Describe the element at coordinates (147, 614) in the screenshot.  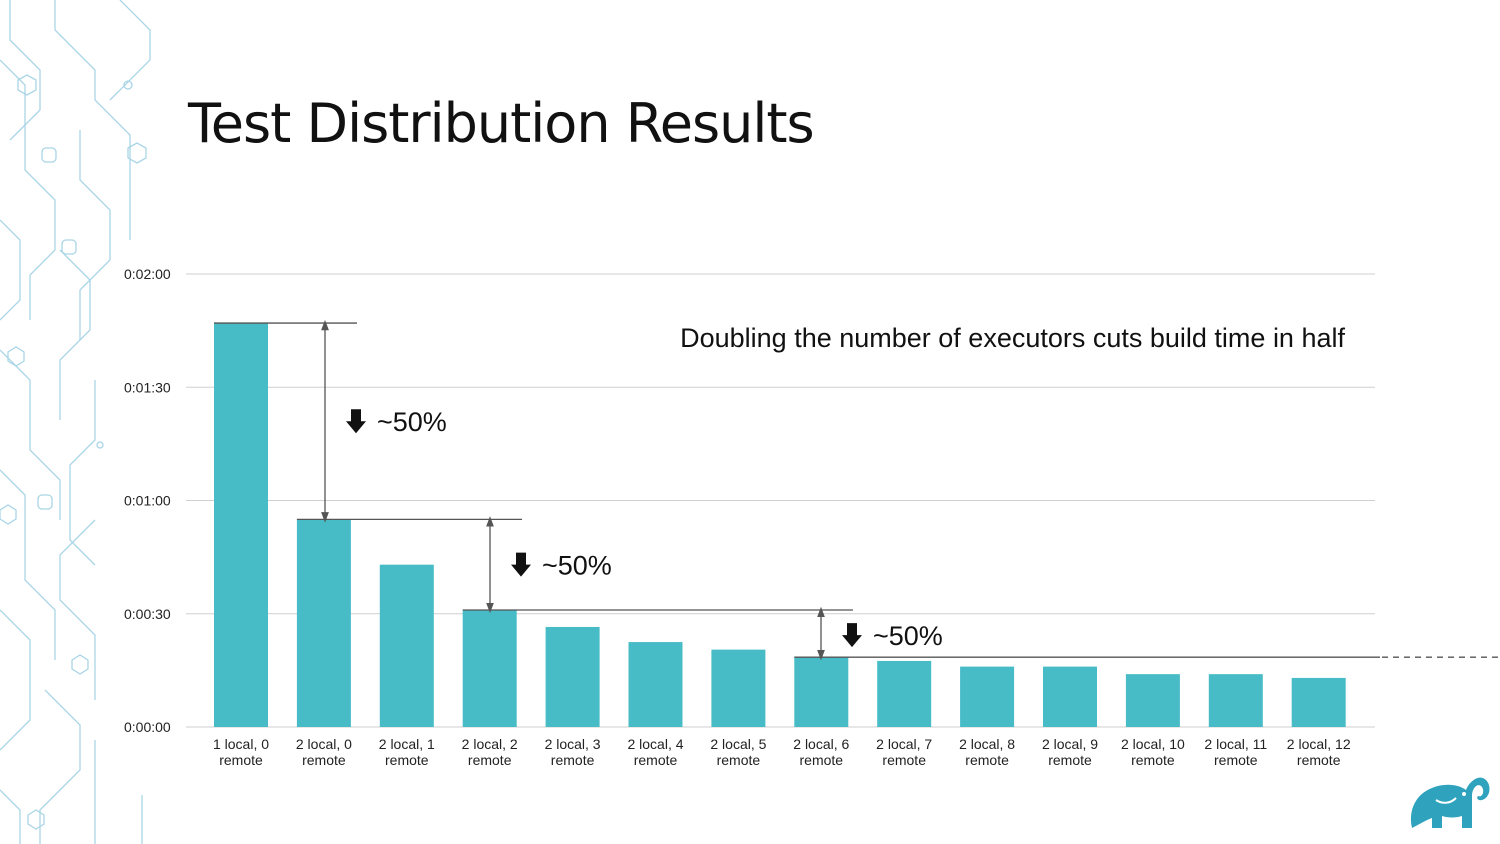
I see `y-tick-label: 0:00:30` at that location.